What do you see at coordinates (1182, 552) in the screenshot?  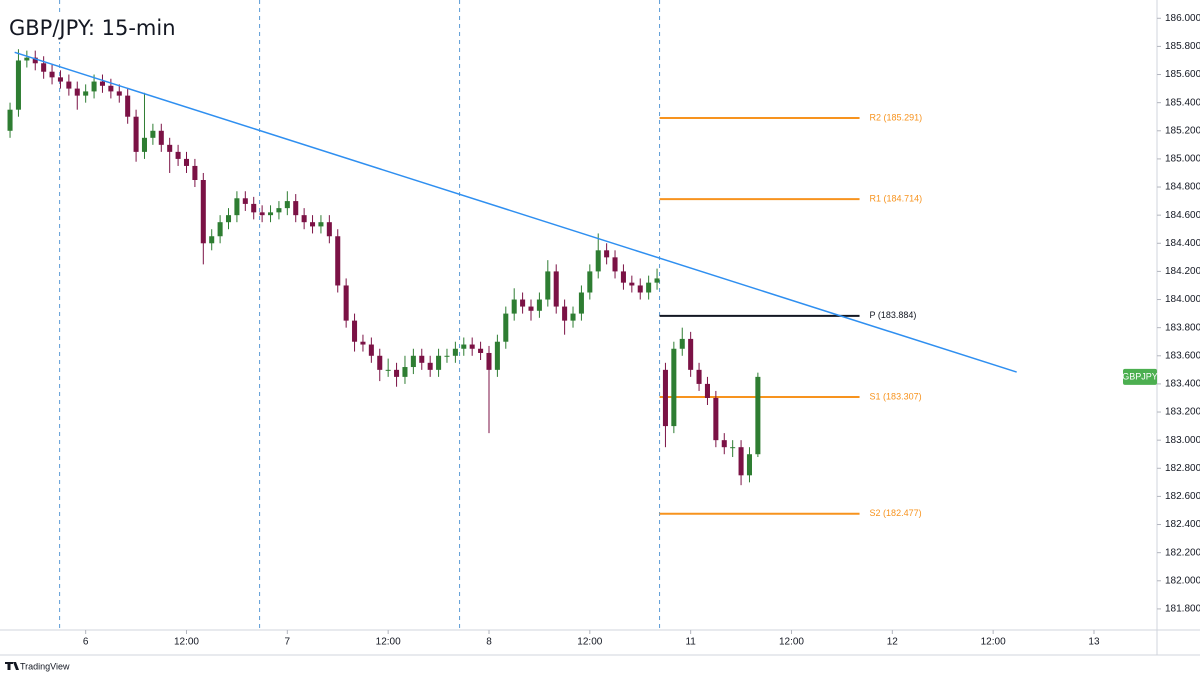 I see `y-tick-label: 182.200` at bounding box center [1182, 552].